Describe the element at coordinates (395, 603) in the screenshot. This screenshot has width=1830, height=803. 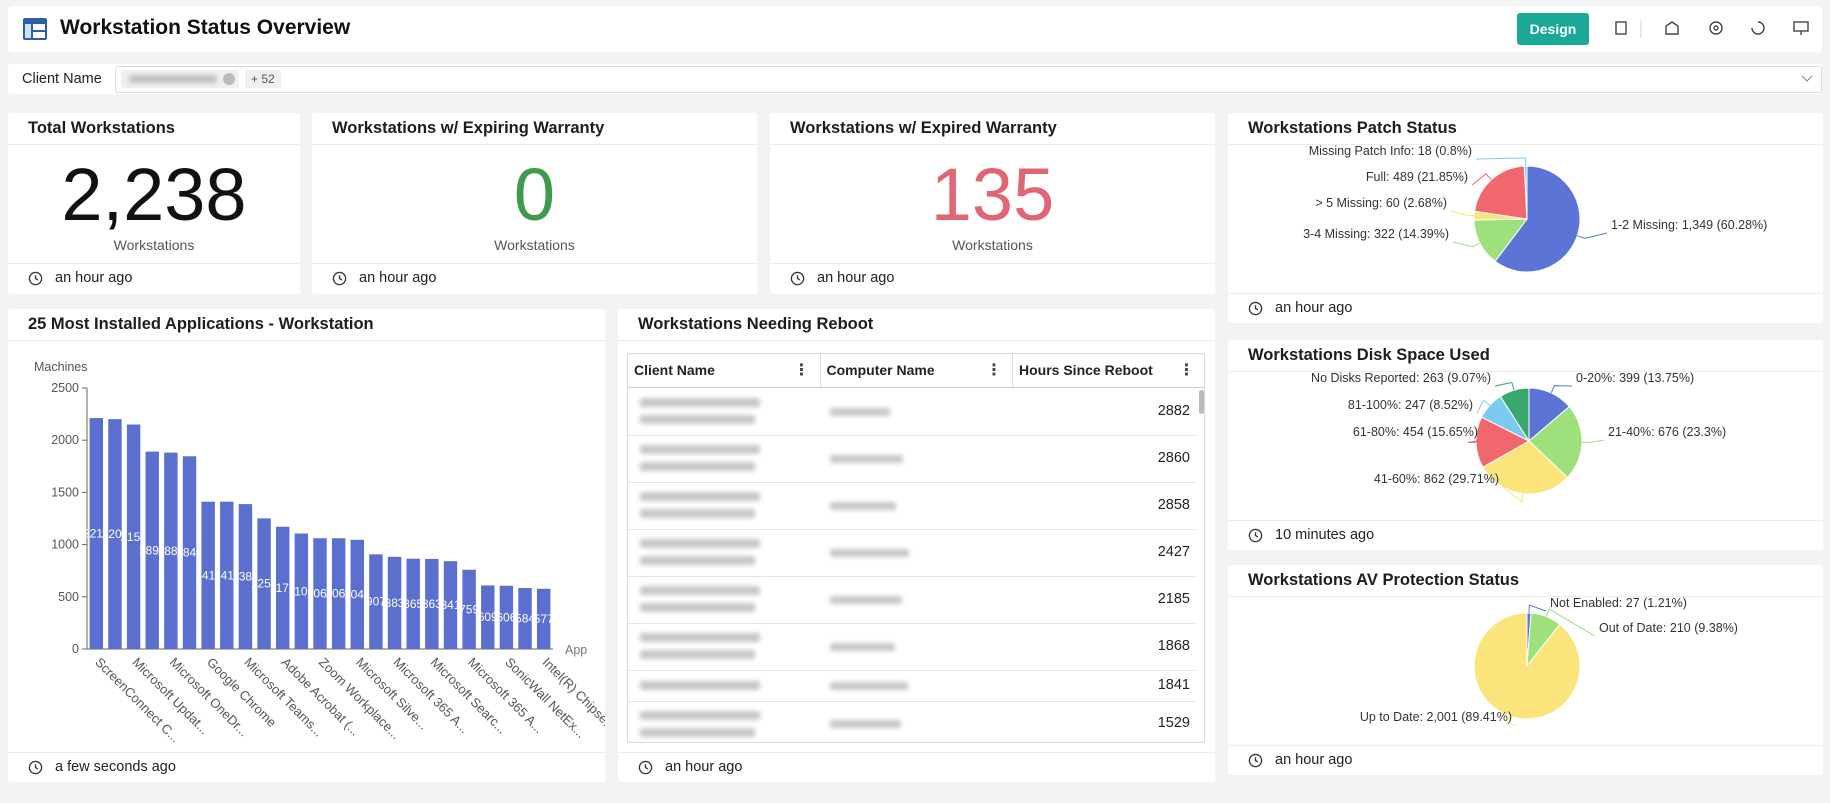
I see `bar-value-label: 883` at that location.